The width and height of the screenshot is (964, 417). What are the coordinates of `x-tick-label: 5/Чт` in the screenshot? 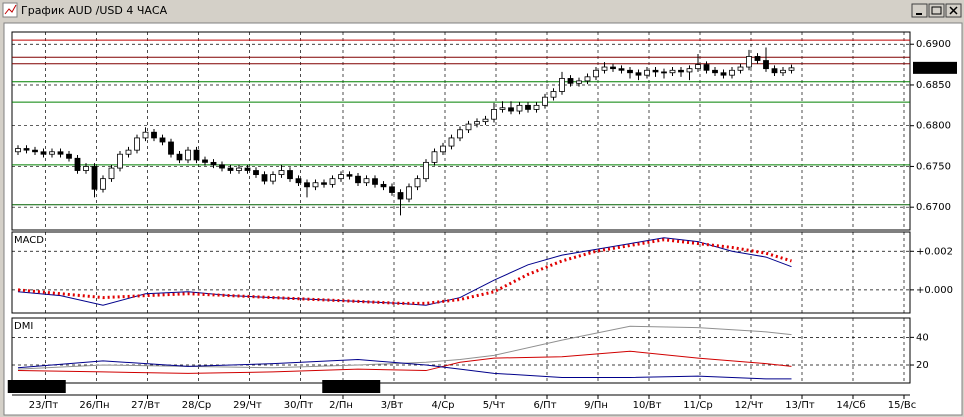 It's located at (494, 405).